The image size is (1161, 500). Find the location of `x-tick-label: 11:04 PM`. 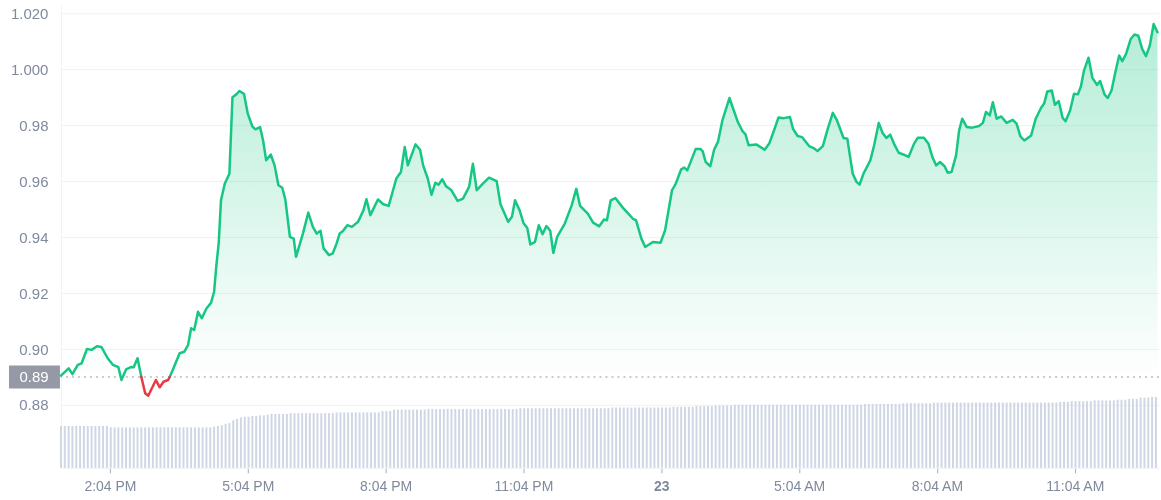

x-tick-label: 11:04 PM is located at coordinates (524, 486).